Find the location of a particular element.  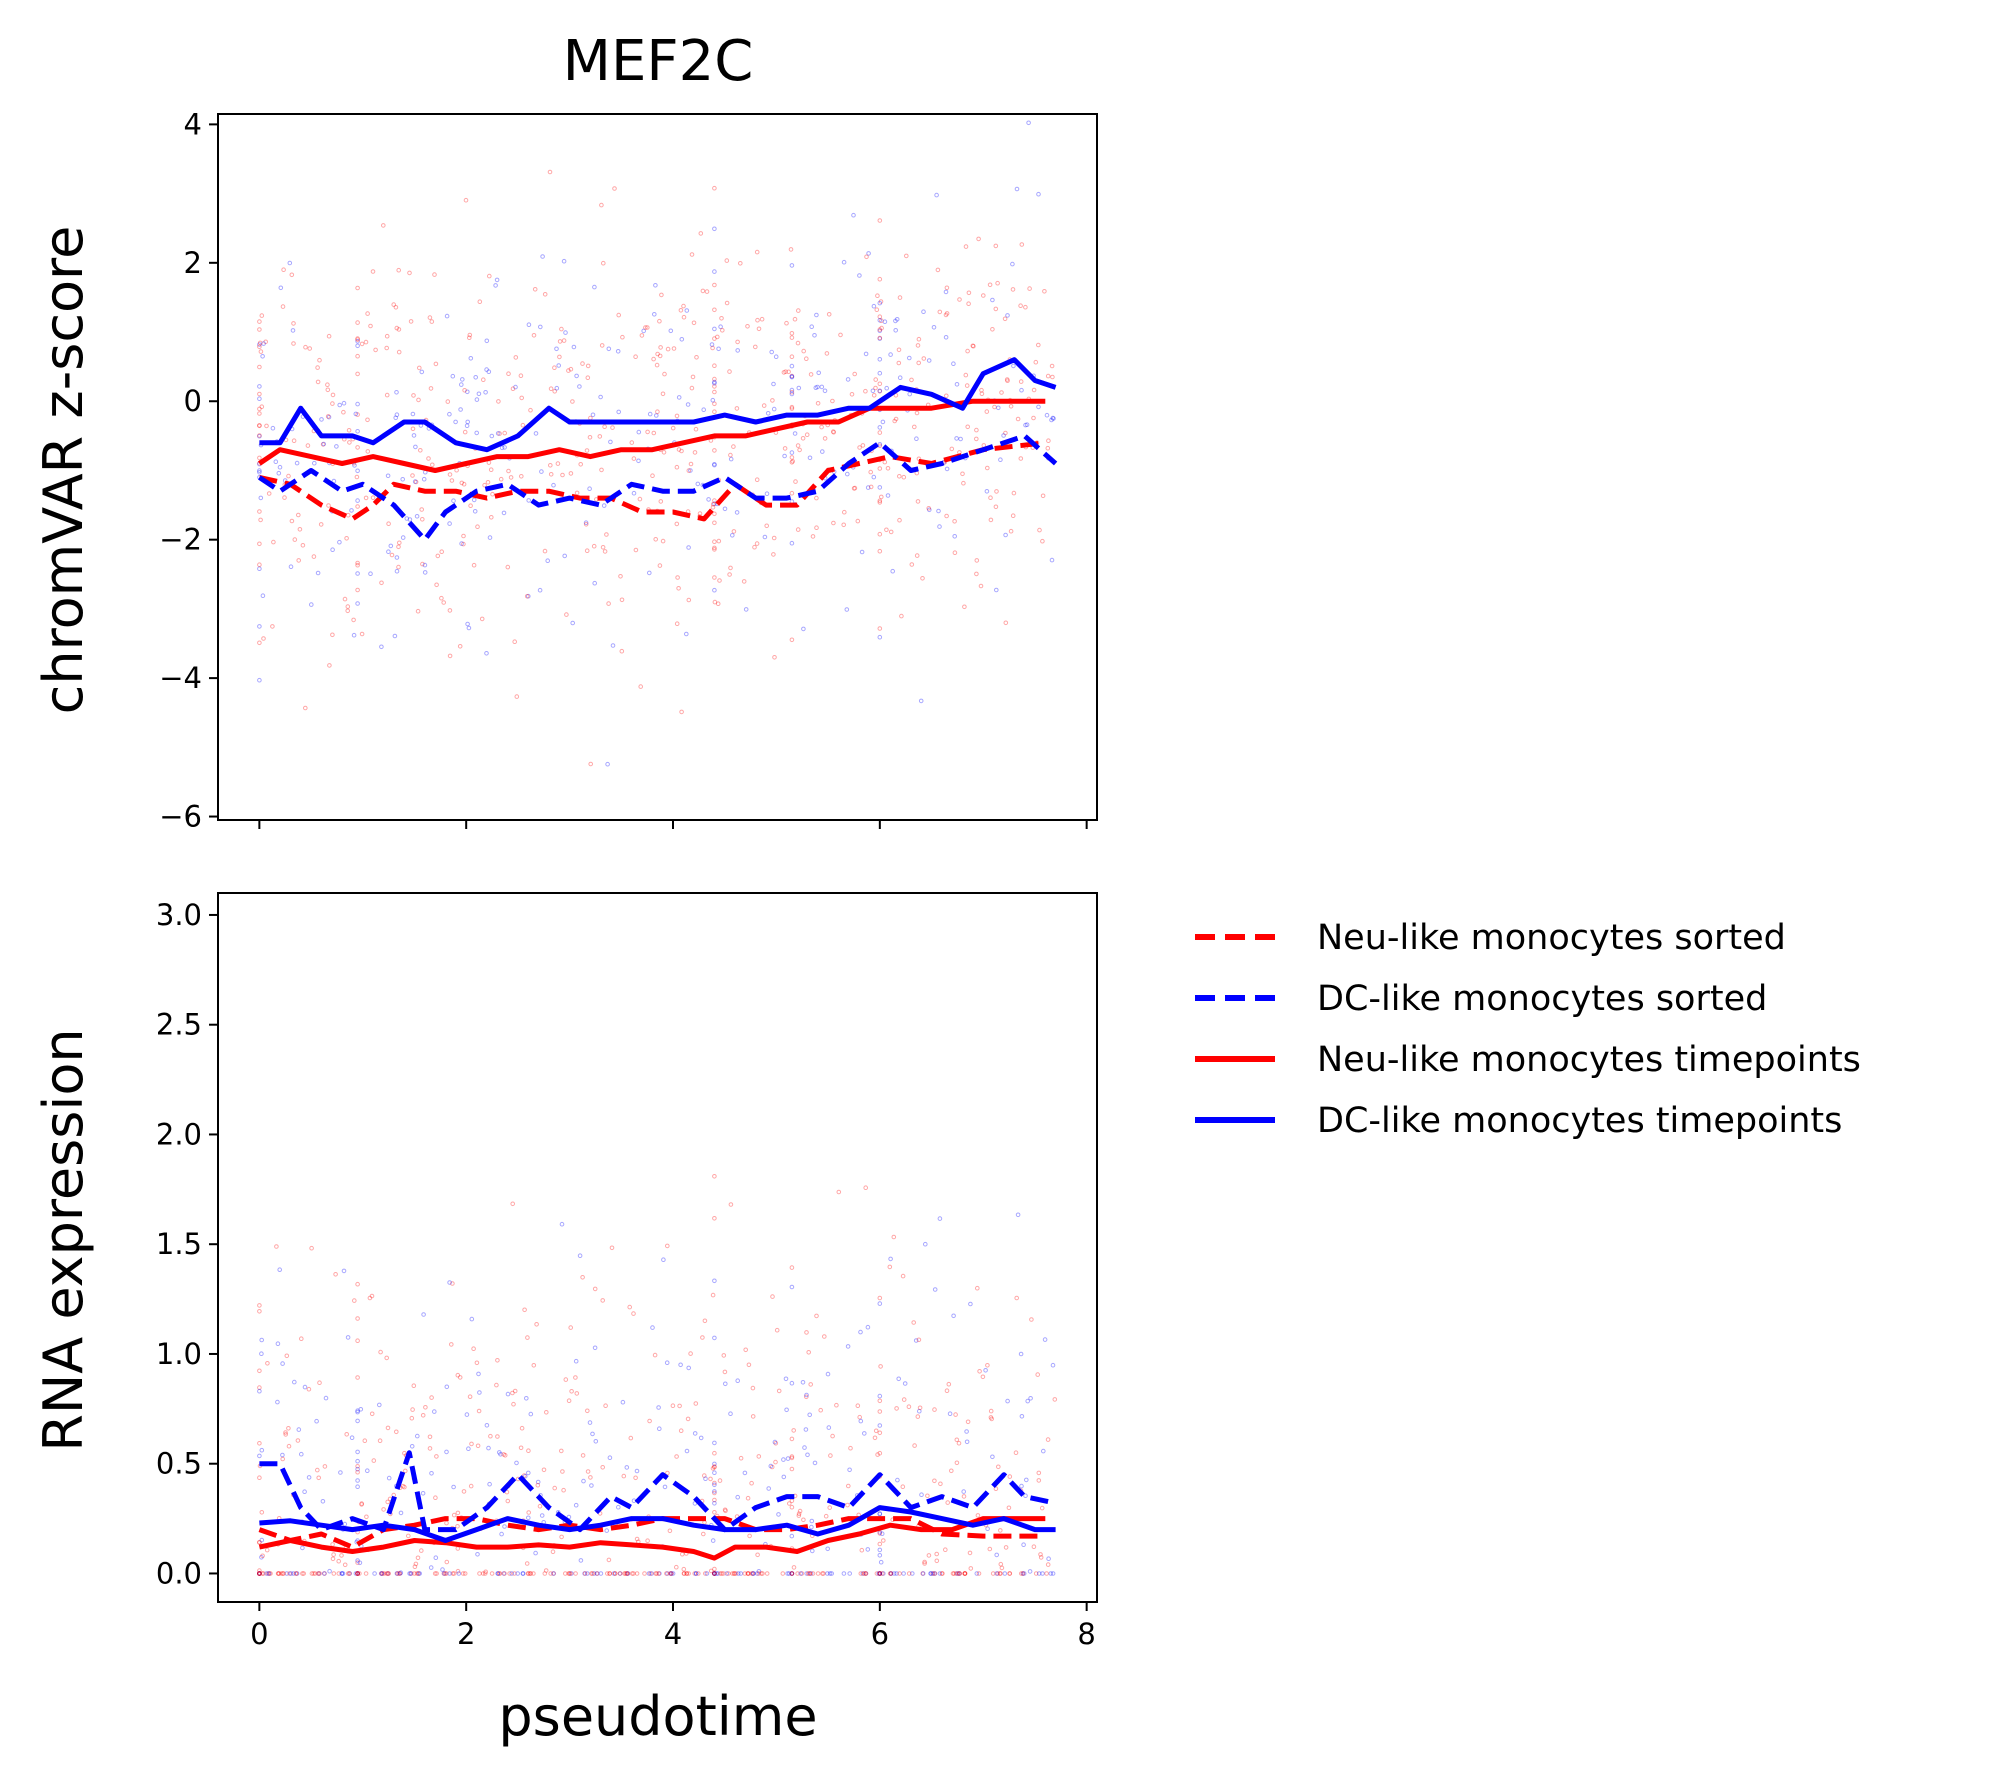

y-tick-label: 0.0 is located at coordinates (179, 1573).